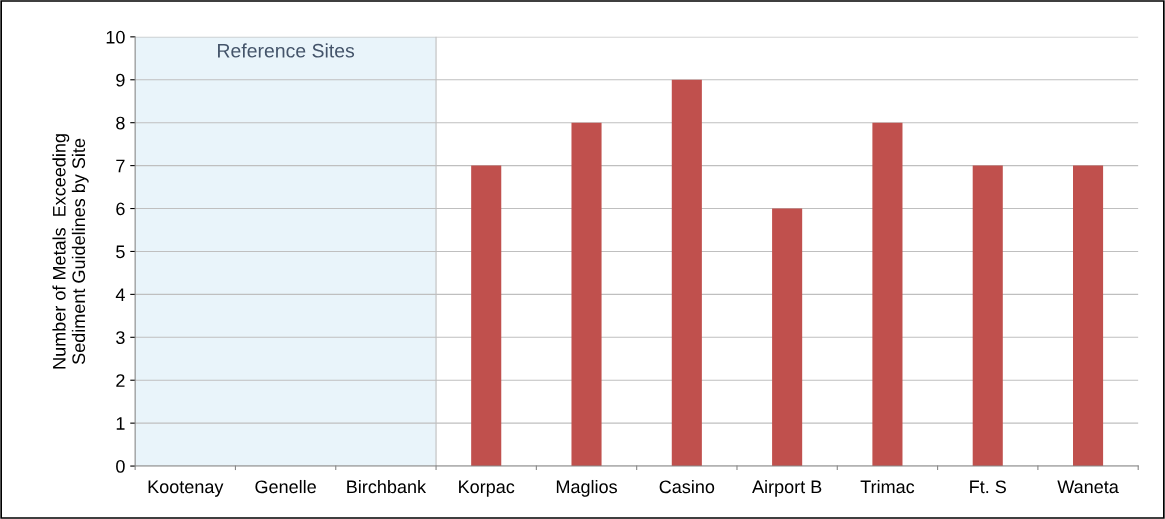 The width and height of the screenshot is (1165, 519). What do you see at coordinates (120, 252) in the screenshot?
I see `y-tick-label: 5` at bounding box center [120, 252].